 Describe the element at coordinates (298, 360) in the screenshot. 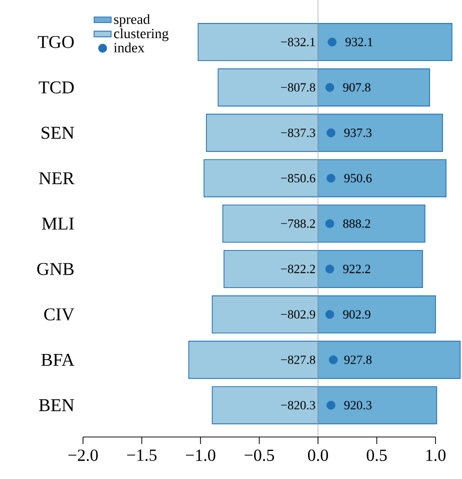

I see `annotation: −827.8` at that location.